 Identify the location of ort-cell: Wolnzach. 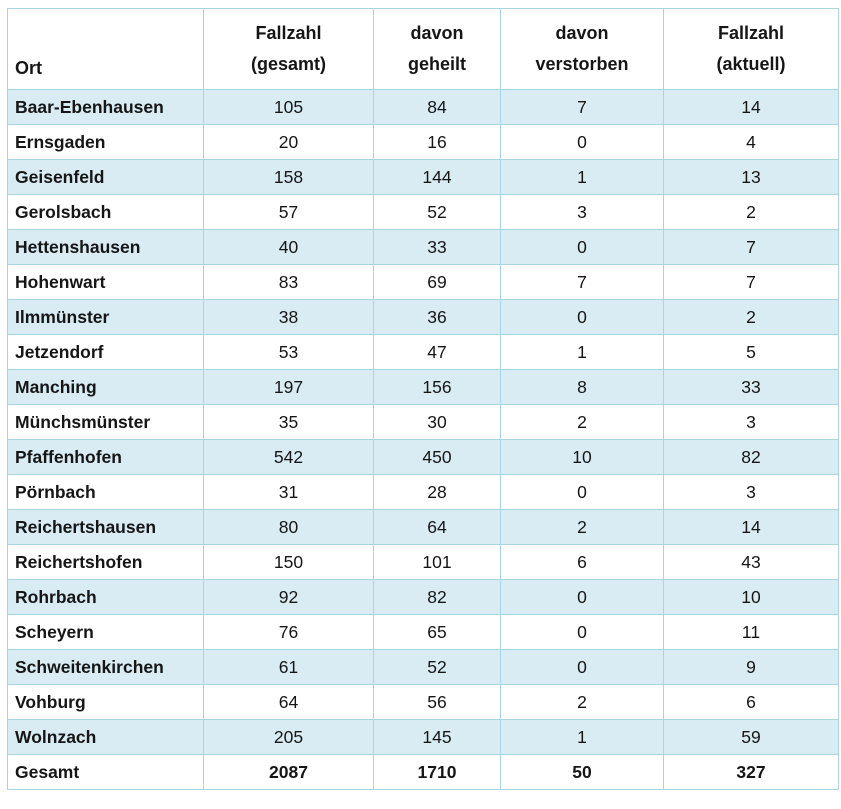
(105, 737).